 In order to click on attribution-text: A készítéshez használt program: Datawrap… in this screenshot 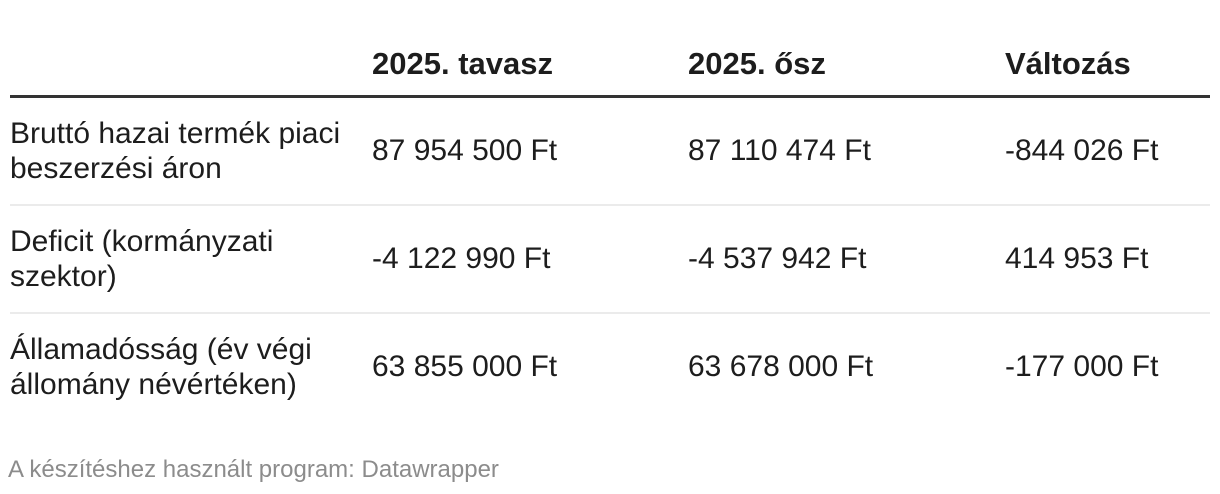, I will do `click(253, 469)`.